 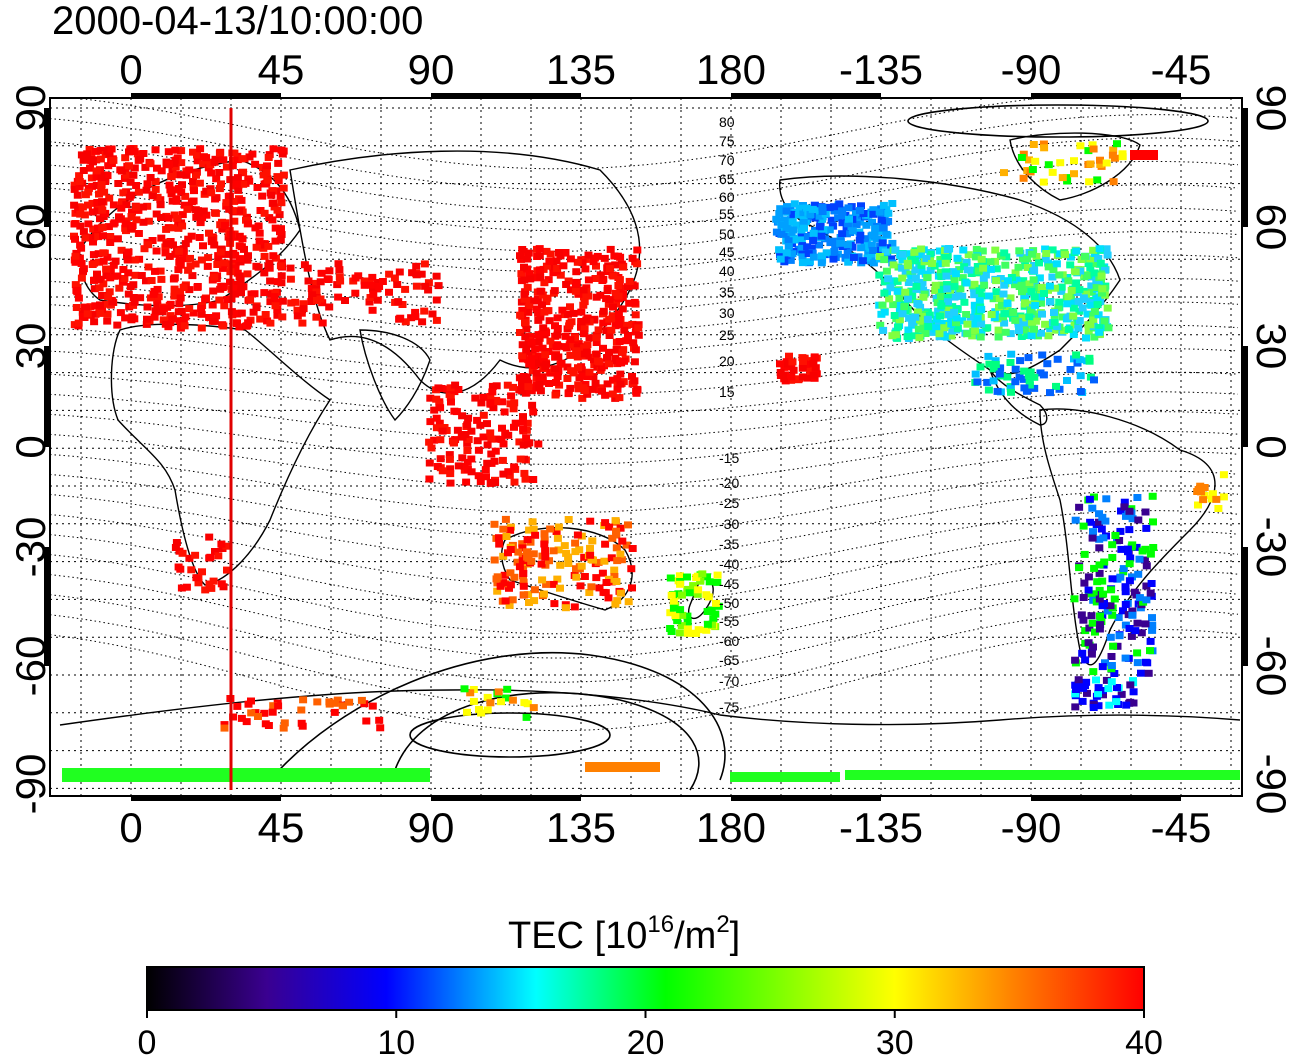 I want to click on top-longitude-label: 0, so click(x=130, y=69).